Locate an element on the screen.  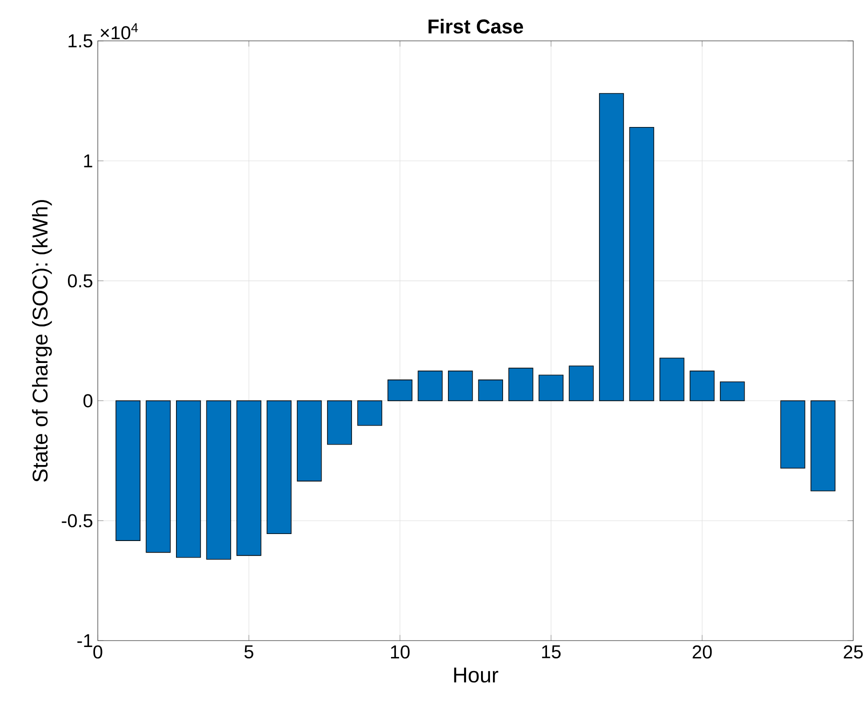
y-tick-label: 0 is located at coordinates (87, 401).